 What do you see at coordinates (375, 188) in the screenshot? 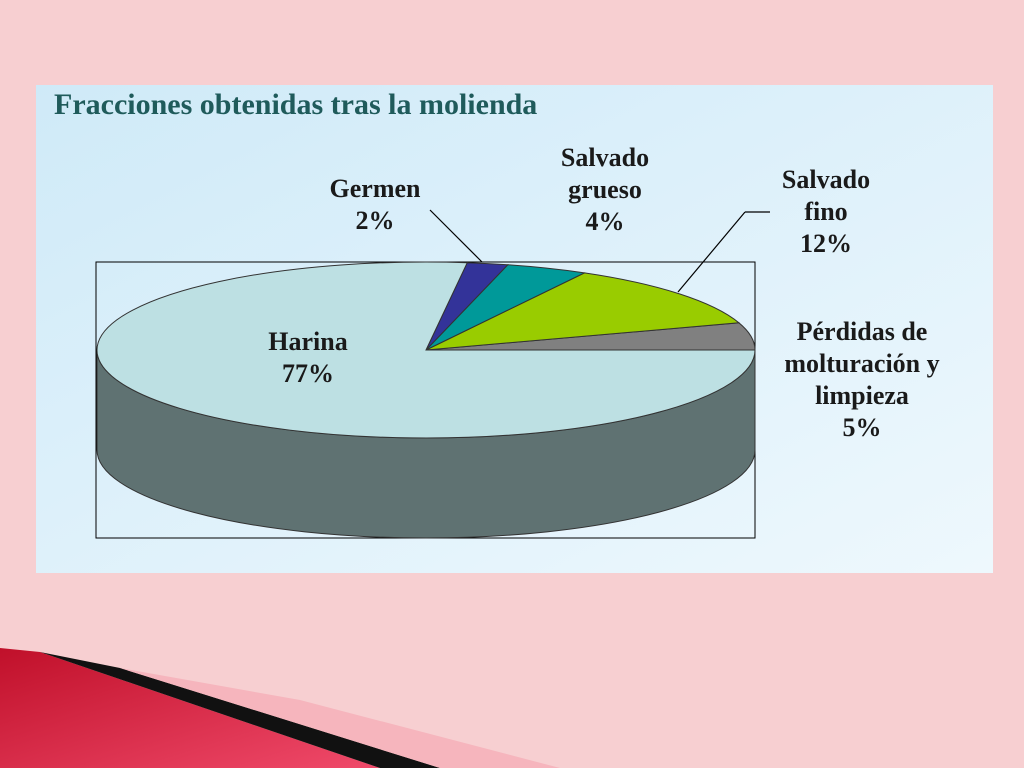
I see `category-label: Germen` at bounding box center [375, 188].